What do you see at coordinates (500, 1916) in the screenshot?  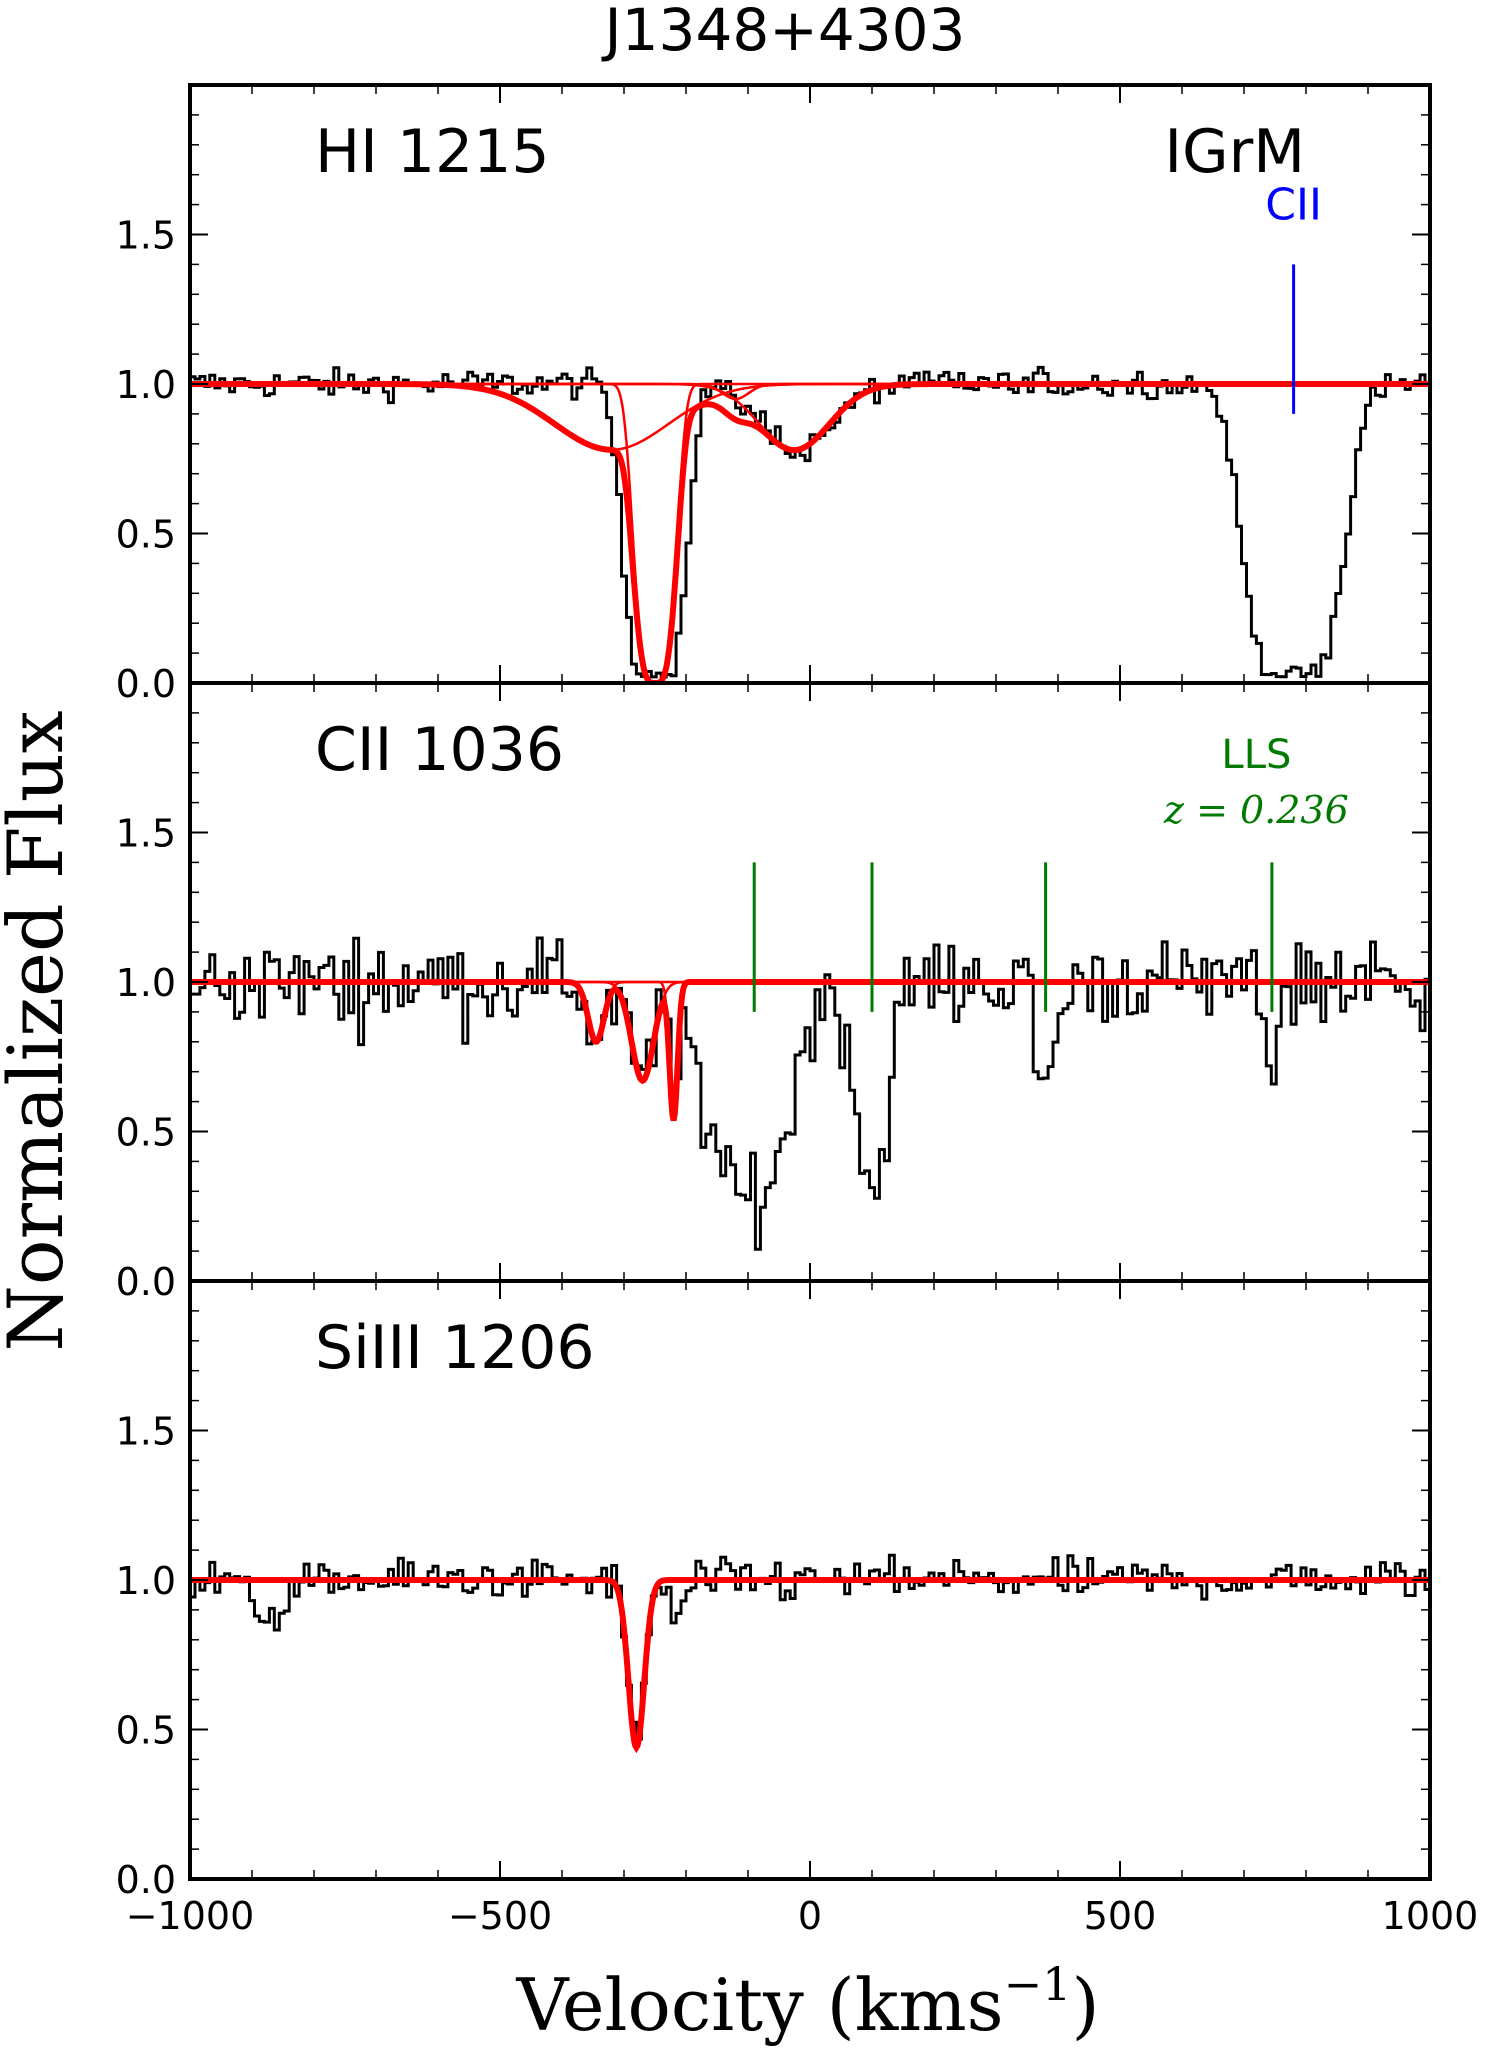 I see `x-tick-label: −500` at bounding box center [500, 1916].